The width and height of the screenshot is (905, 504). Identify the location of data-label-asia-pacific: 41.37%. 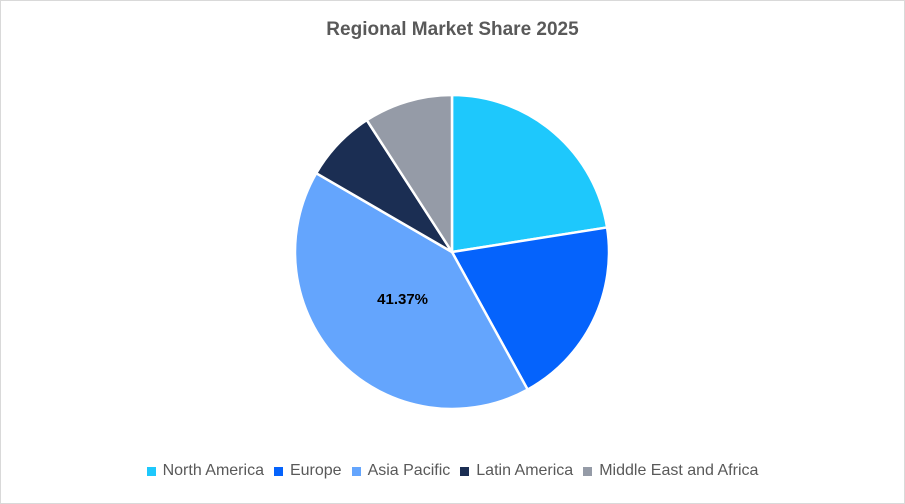
(402, 299).